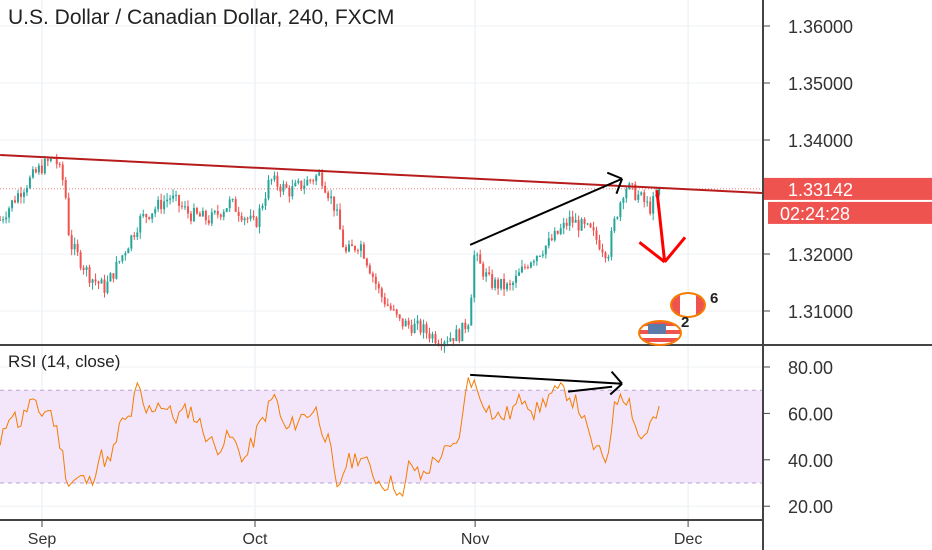 The width and height of the screenshot is (932, 550). What do you see at coordinates (820, 84) in the screenshot?
I see `price-tick-label: 1.35000` at bounding box center [820, 84].